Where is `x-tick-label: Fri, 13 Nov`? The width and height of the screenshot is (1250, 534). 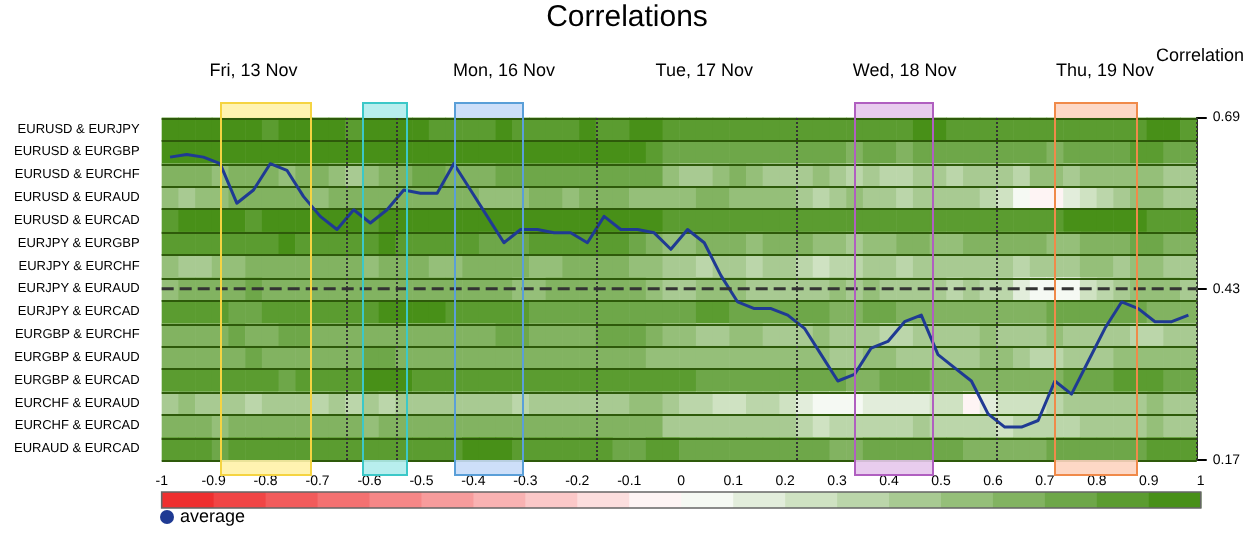
x-tick-label: Fri, 13 Nov is located at coordinates (254, 69).